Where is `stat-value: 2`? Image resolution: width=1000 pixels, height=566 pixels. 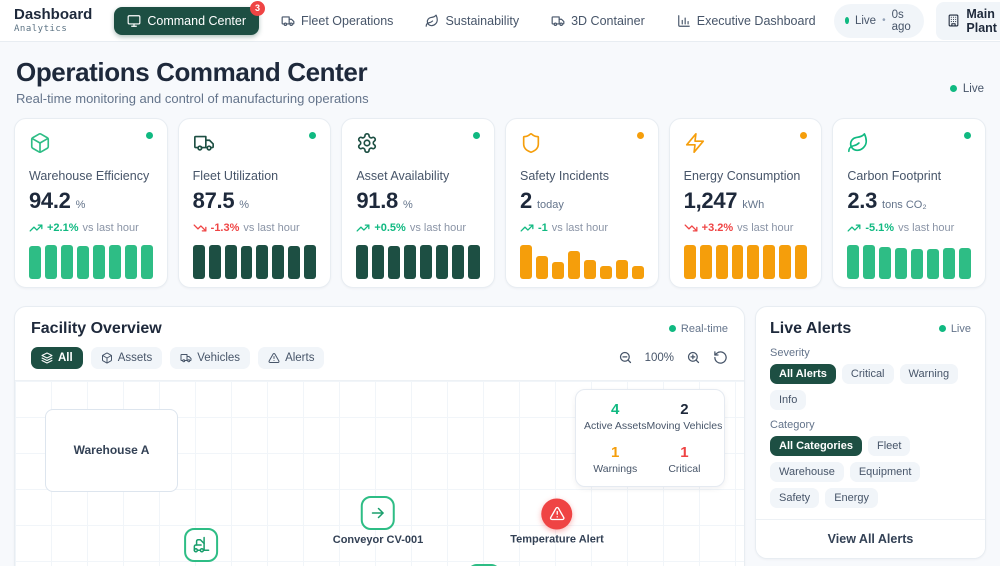
stat-value: 2 is located at coordinates (684, 409).